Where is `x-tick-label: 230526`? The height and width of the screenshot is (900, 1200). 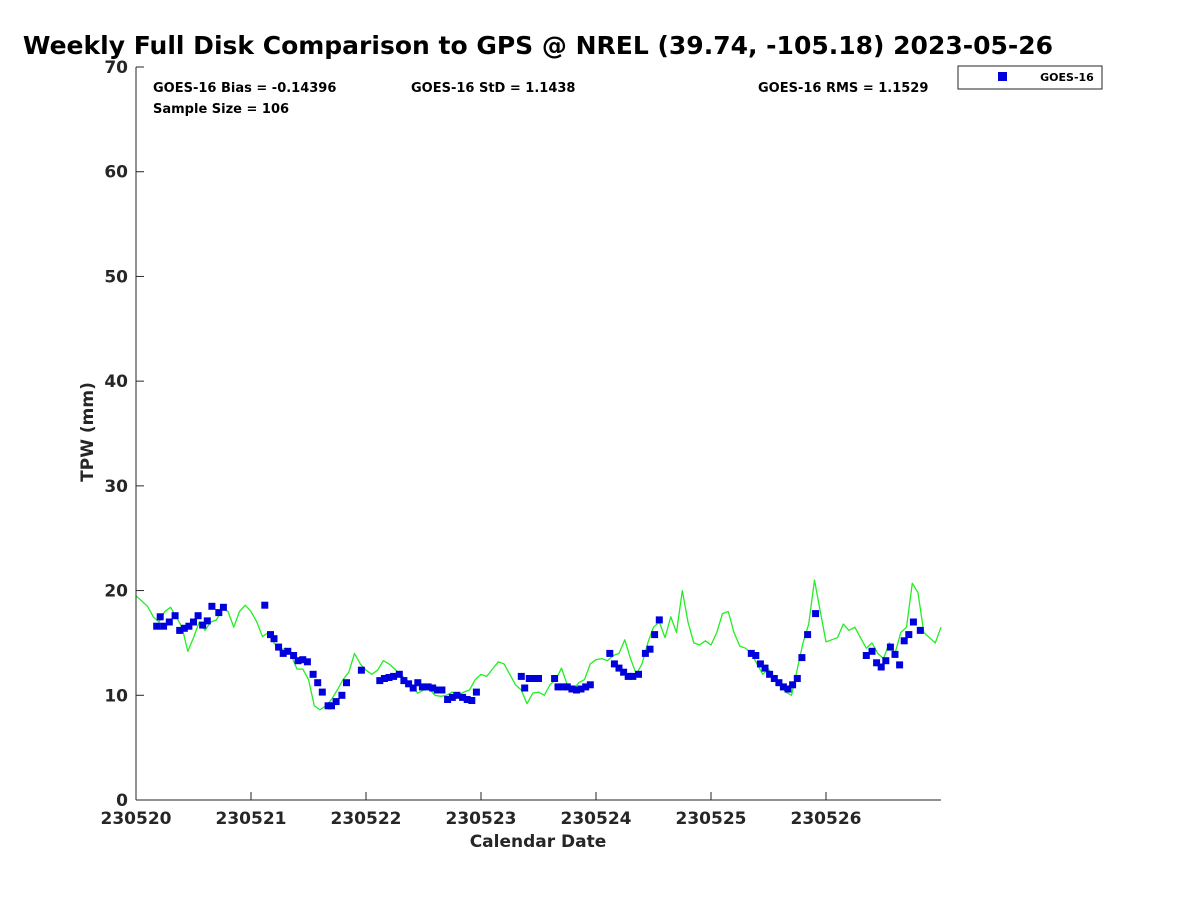 x-tick-label: 230526 is located at coordinates (826, 819).